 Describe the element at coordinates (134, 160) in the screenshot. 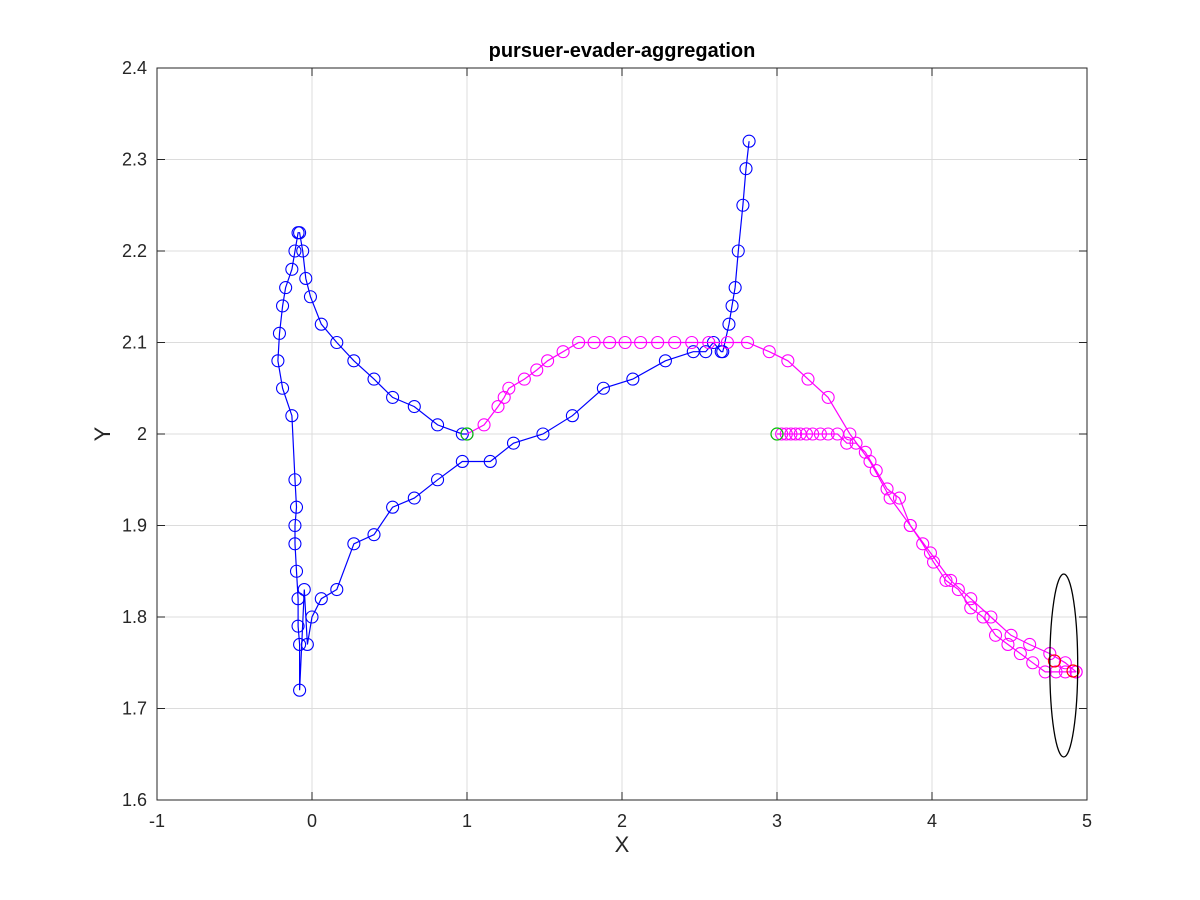

I see `y-tick-label: 2.3` at that location.